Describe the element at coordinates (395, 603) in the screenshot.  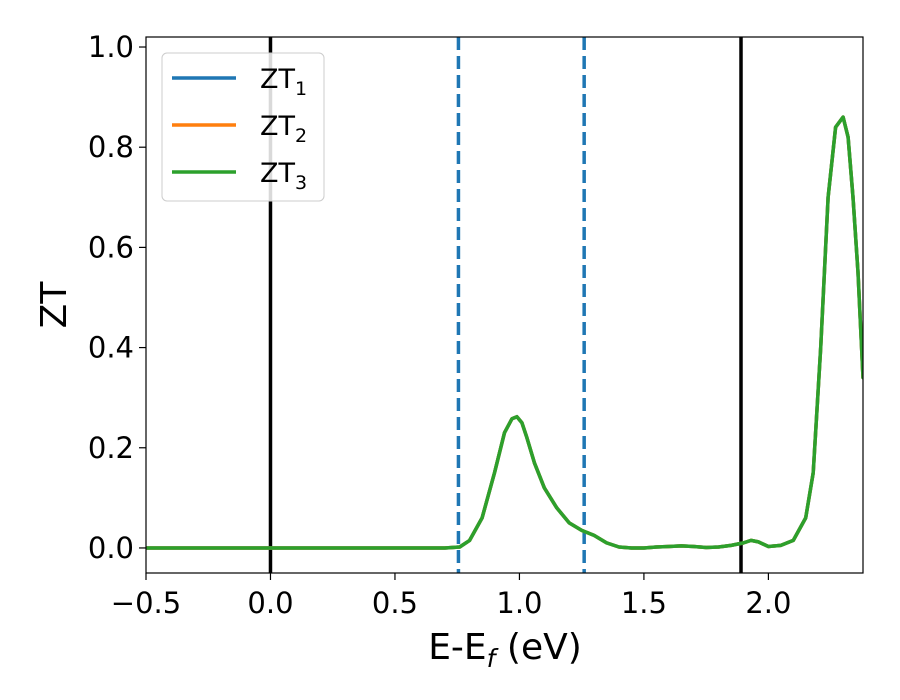
I see `x-tick-label: 0.5` at that location.